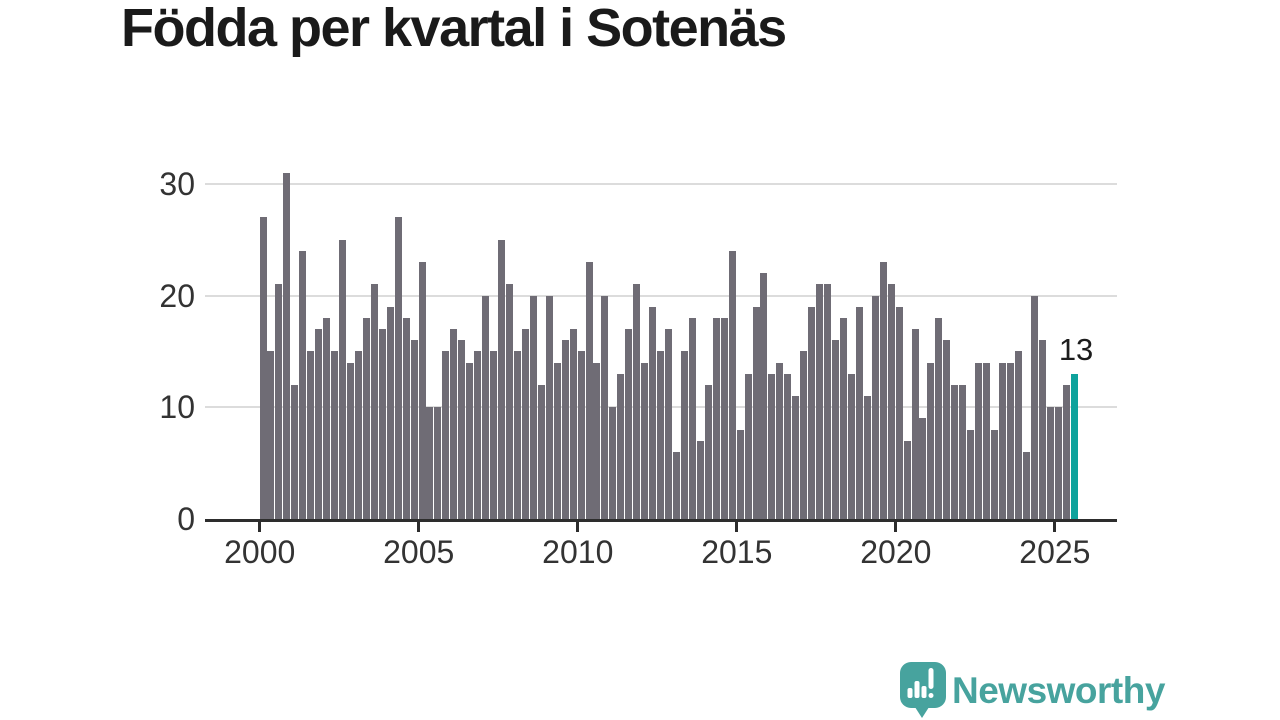 This screenshot has width=1280, height=720. Describe the element at coordinates (446, 435) in the screenshot. I see `bar-2005-q4` at that location.